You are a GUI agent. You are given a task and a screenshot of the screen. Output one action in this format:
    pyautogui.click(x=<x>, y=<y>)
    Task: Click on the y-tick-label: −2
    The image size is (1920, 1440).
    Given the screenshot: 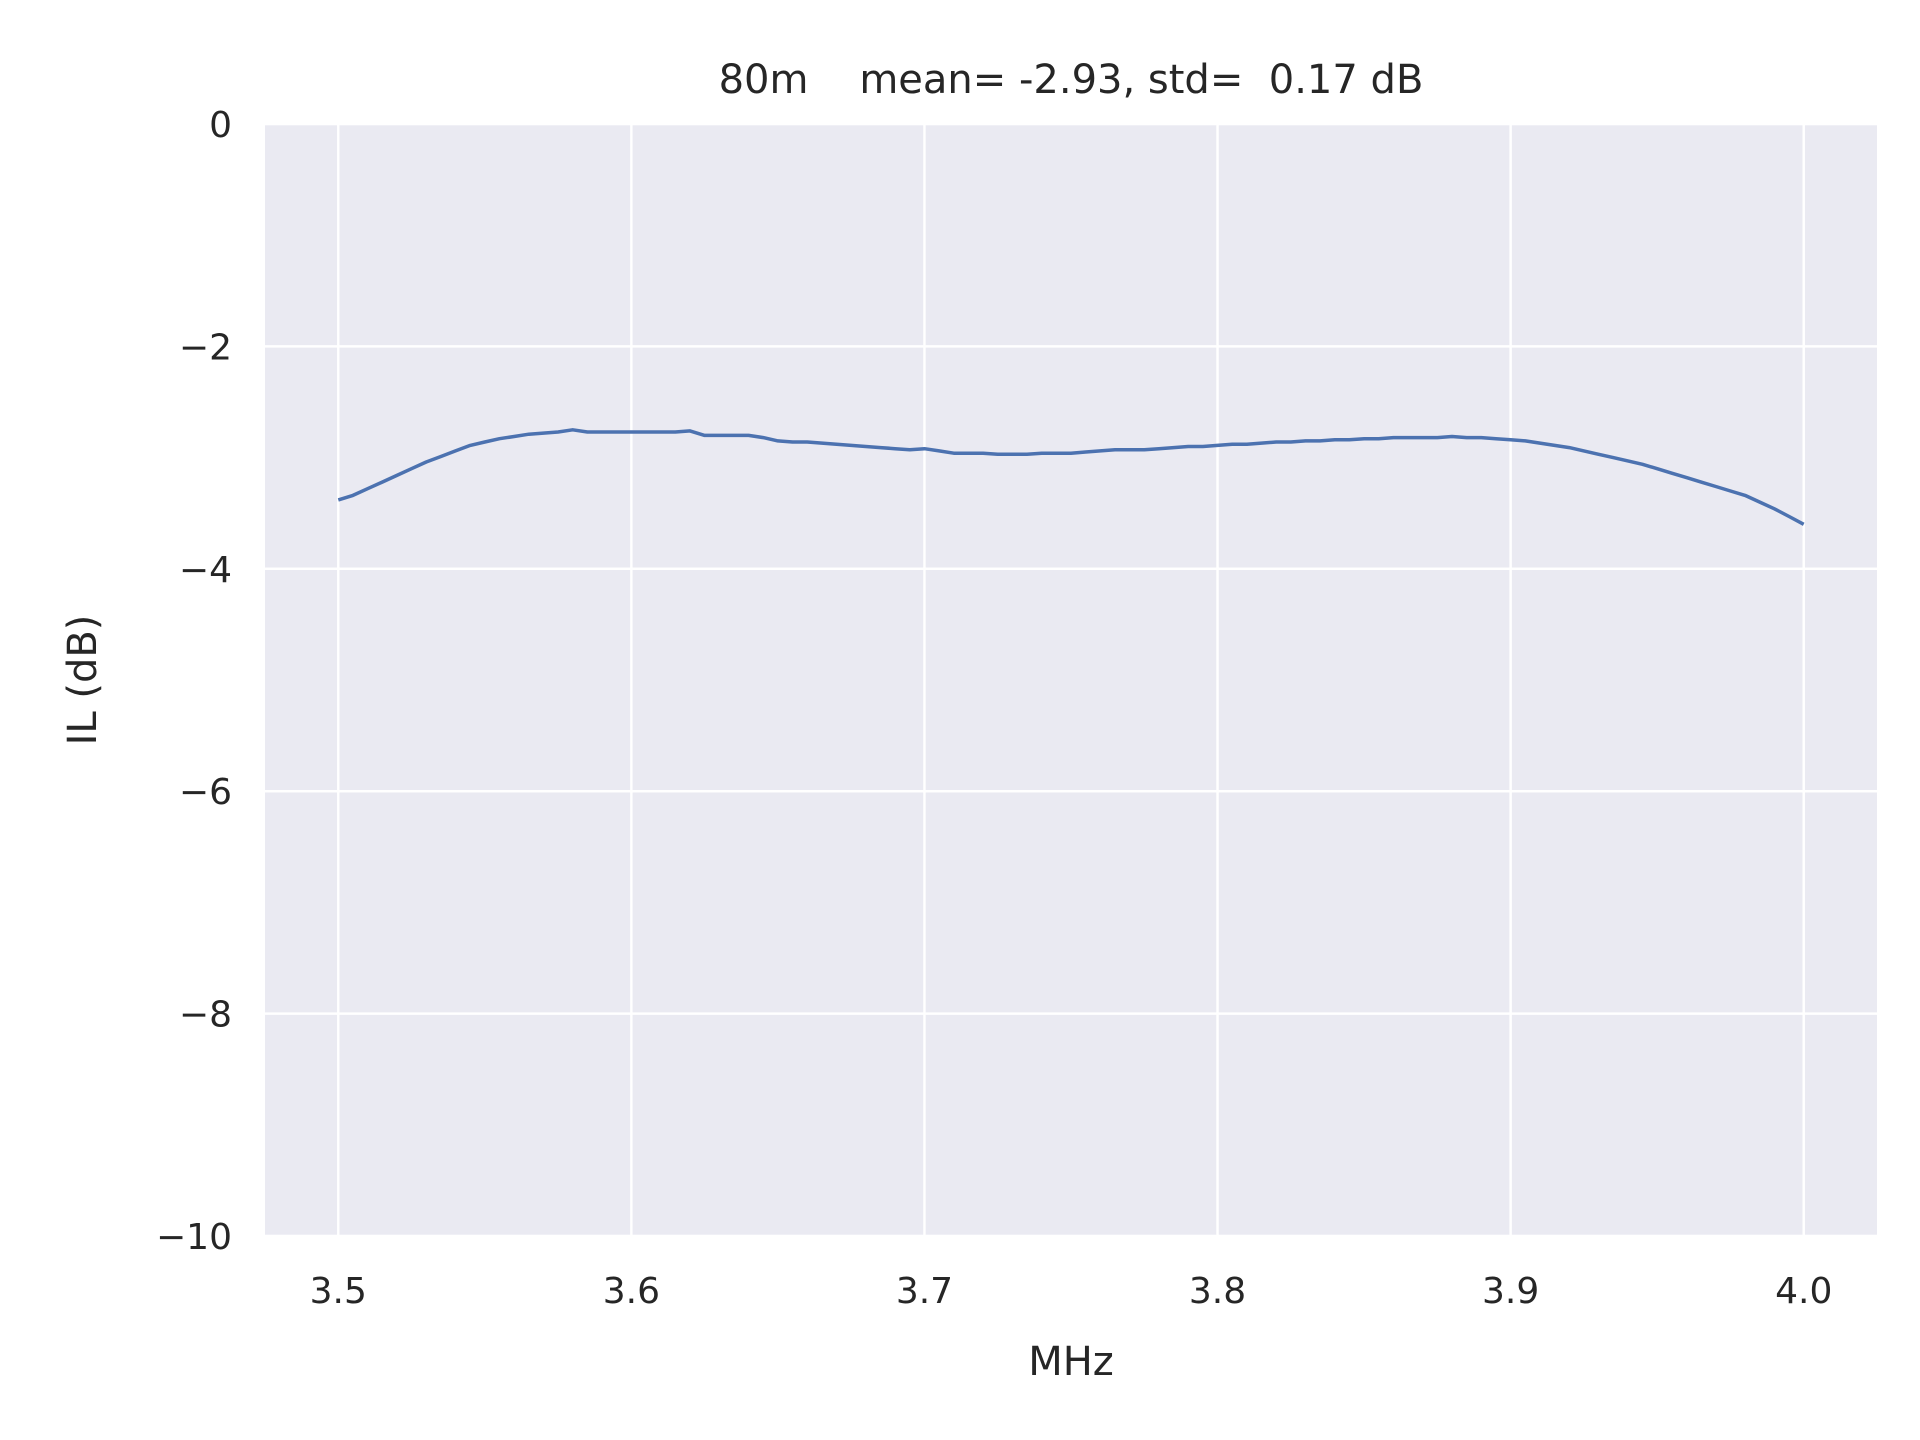 What is the action you would take?
    pyautogui.click(x=205, y=347)
    